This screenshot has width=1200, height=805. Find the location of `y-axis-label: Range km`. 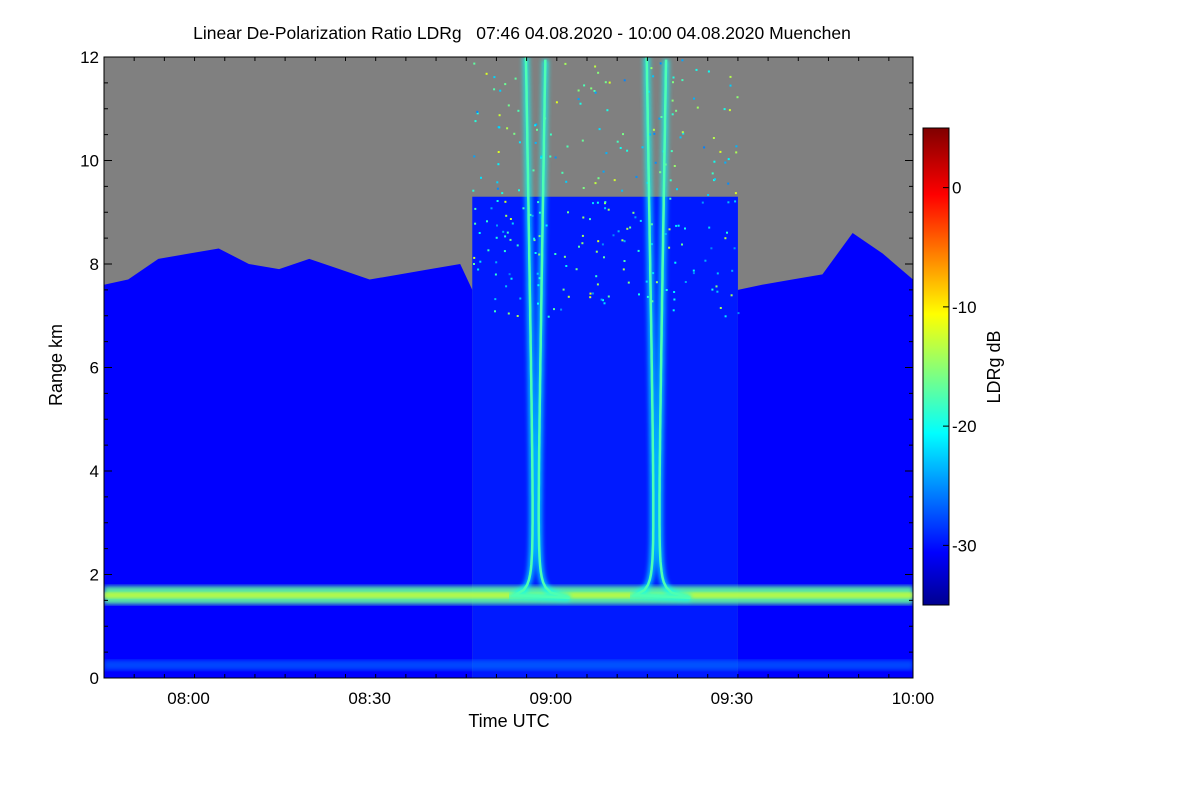

y-axis-label: Range km is located at coordinates (56, 365).